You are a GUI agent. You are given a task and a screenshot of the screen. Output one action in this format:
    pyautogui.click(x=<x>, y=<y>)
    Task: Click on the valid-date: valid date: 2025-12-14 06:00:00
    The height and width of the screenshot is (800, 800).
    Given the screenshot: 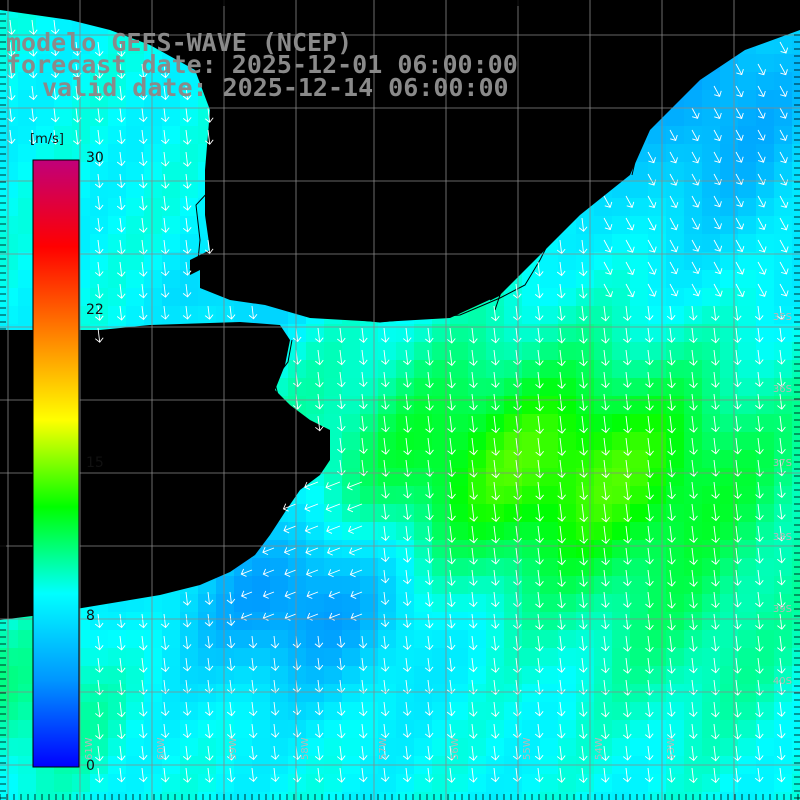 What is the action you would take?
    pyautogui.click(x=275, y=87)
    